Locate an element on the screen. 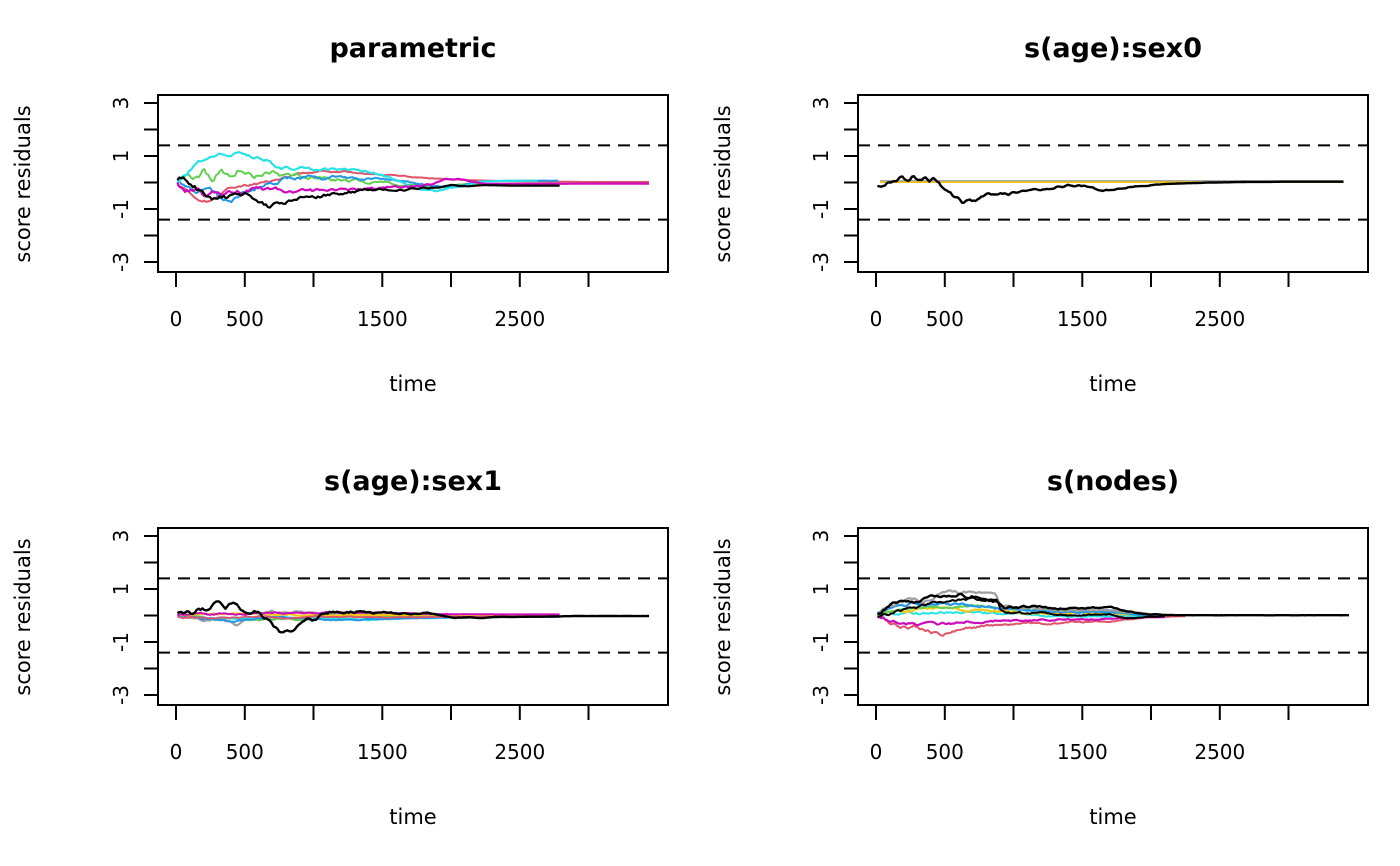  plot-title: s(age):sex1 is located at coordinates (413, 481).